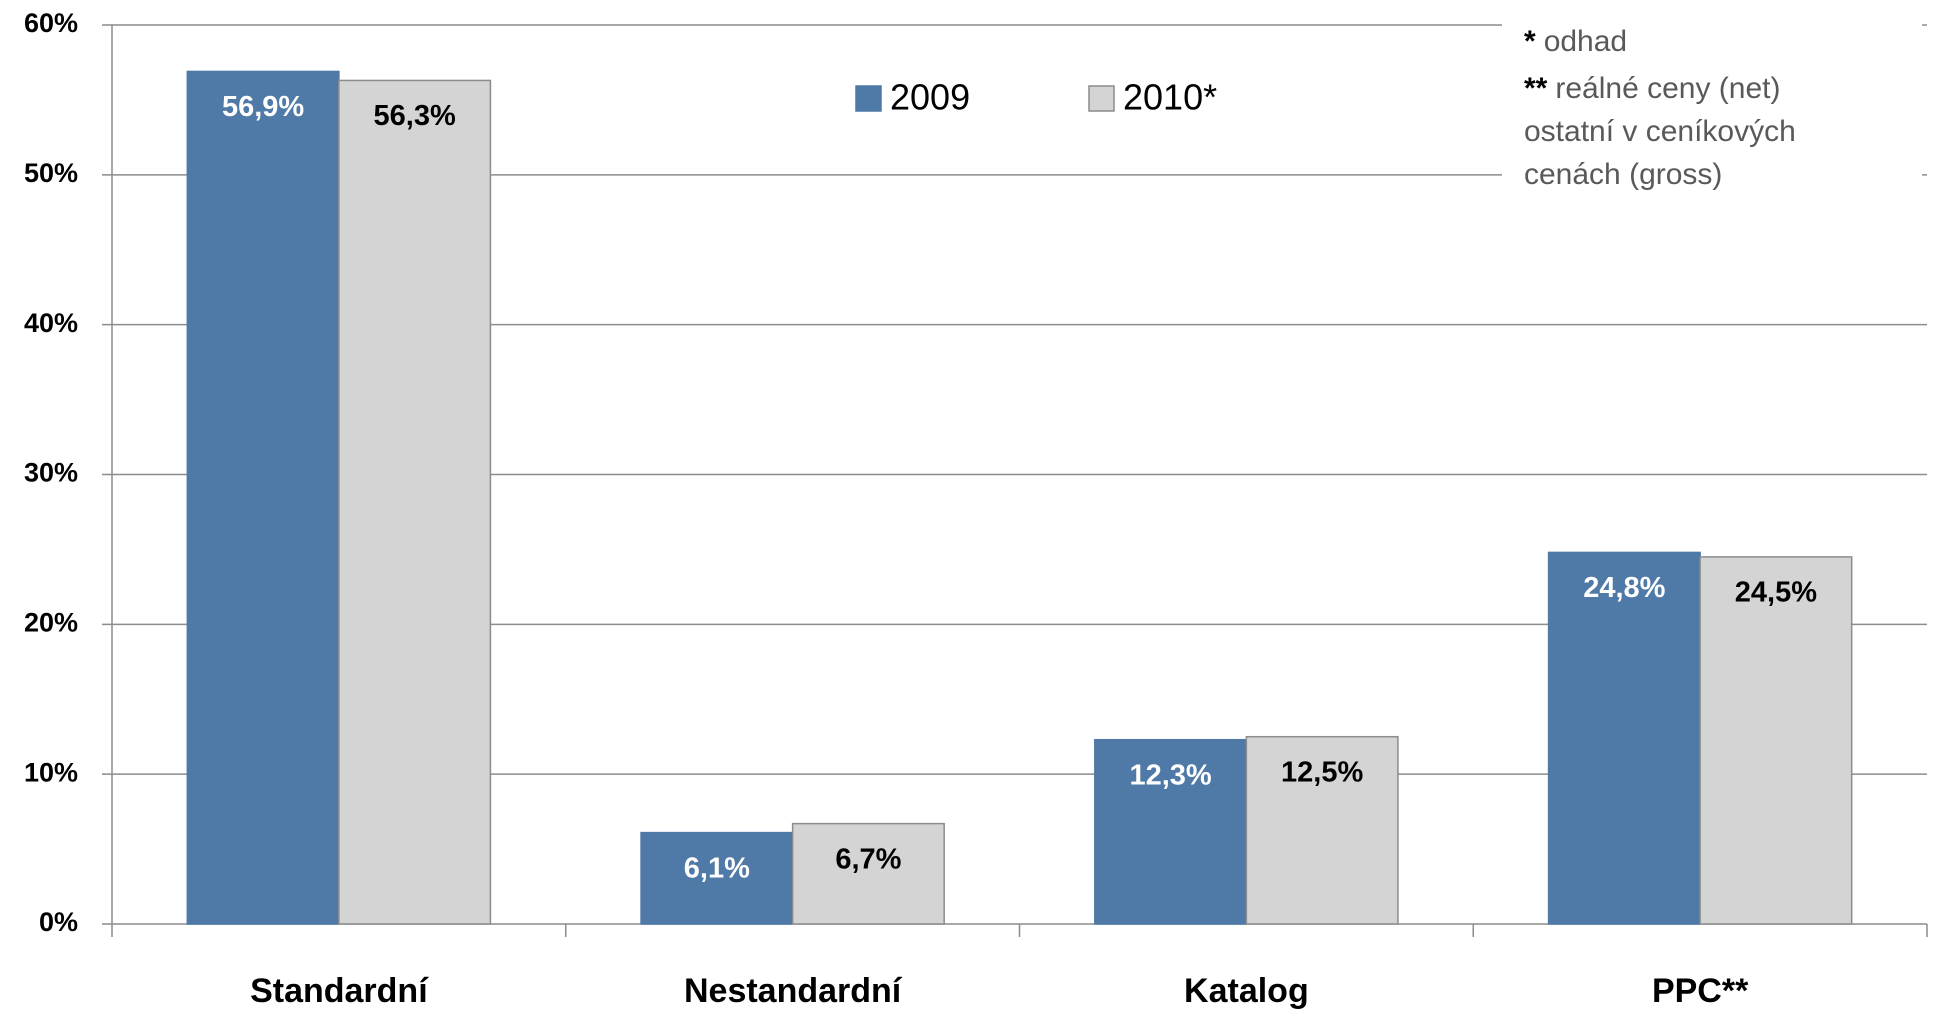  I want to click on x-tick-label: Katalog, so click(1246, 991).